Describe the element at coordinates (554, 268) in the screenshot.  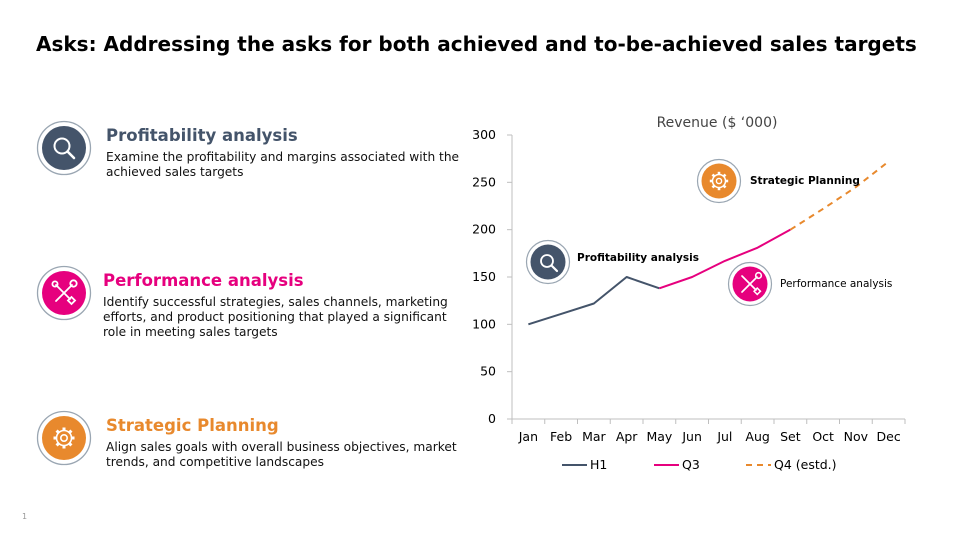
I see `magnifier-handle` at that location.